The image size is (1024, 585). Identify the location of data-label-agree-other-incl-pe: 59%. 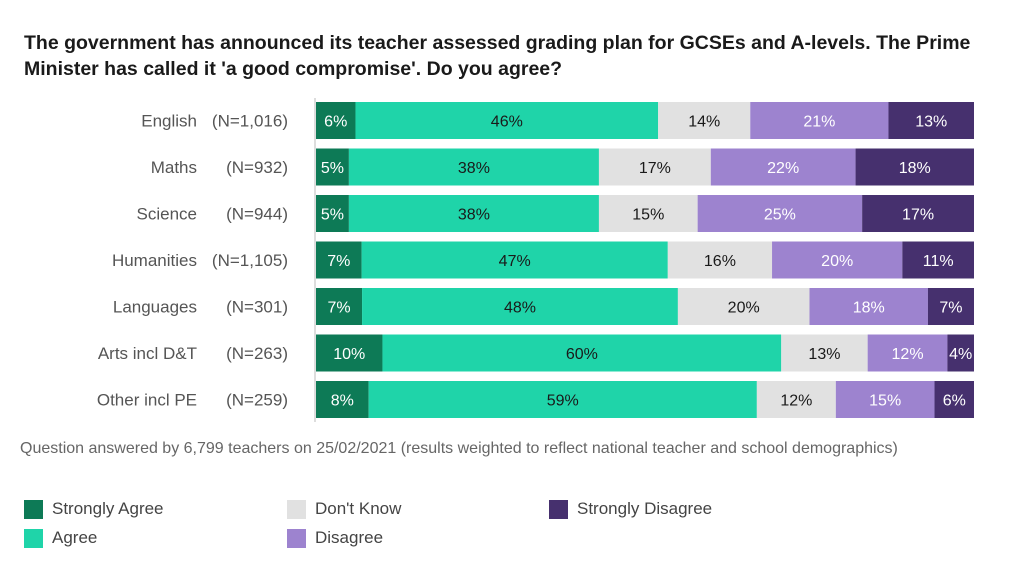
(563, 401).